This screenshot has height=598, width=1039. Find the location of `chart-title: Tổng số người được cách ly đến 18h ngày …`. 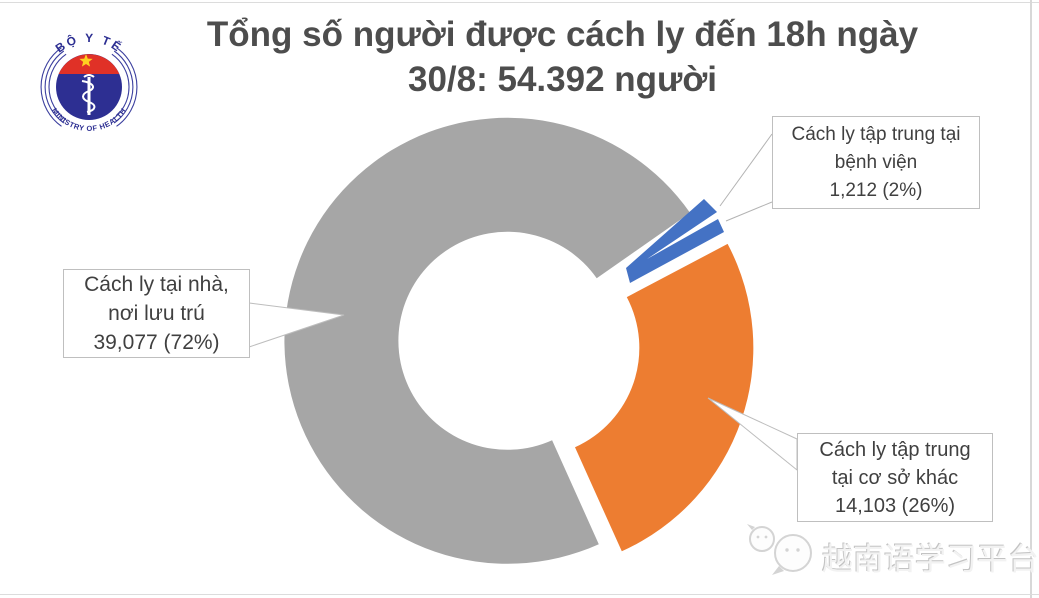

chart-title: Tổng số người được cách ly đến 18h ngày … is located at coordinates (562, 57).